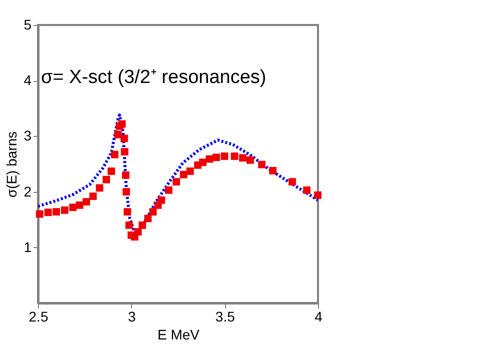 Image resolution: width=500 pixels, height=350 pixels. What do you see at coordinates (225, 316) in the screenshot?
I see `x-tick-label: 3.5` at bounding box center [225, 316].